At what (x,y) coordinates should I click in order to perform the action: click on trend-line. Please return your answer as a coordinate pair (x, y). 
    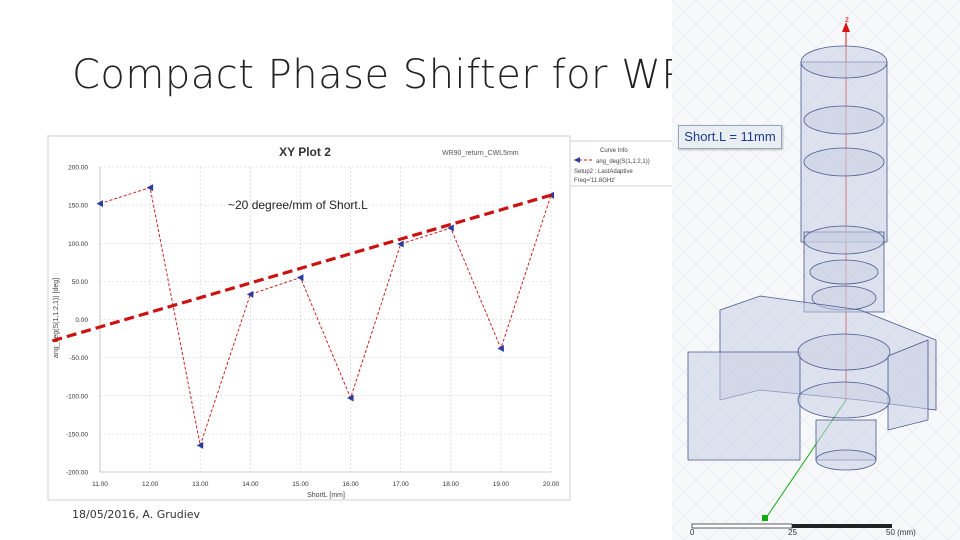
    Looking at the image, I should click on (304, 267).